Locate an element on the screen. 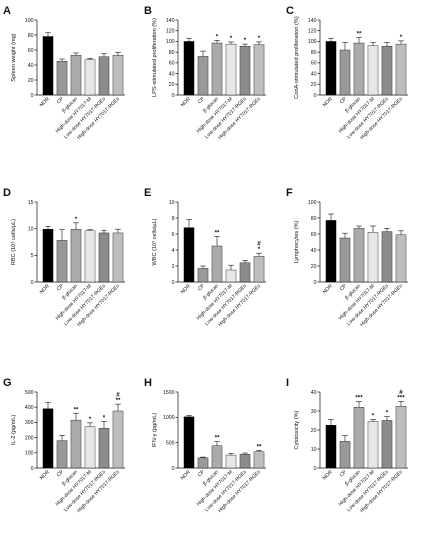 This screenshot has height=550, width=425. y-axis-label: WBC (10³ cells/μL) is located at coordinates (155, 241).